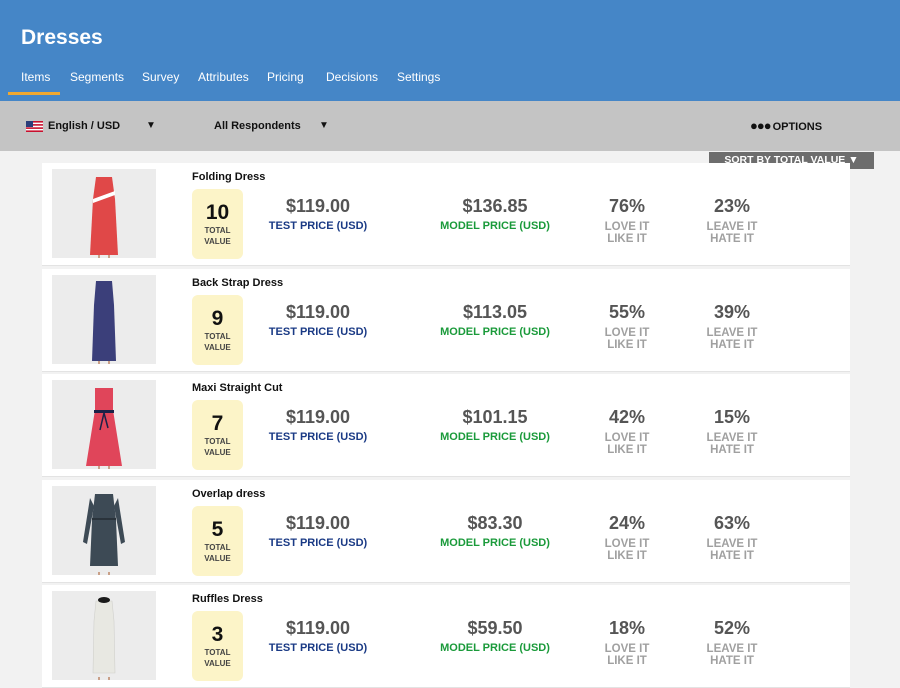  I want to click on item-name: Folding Dress, so click(229, 177).